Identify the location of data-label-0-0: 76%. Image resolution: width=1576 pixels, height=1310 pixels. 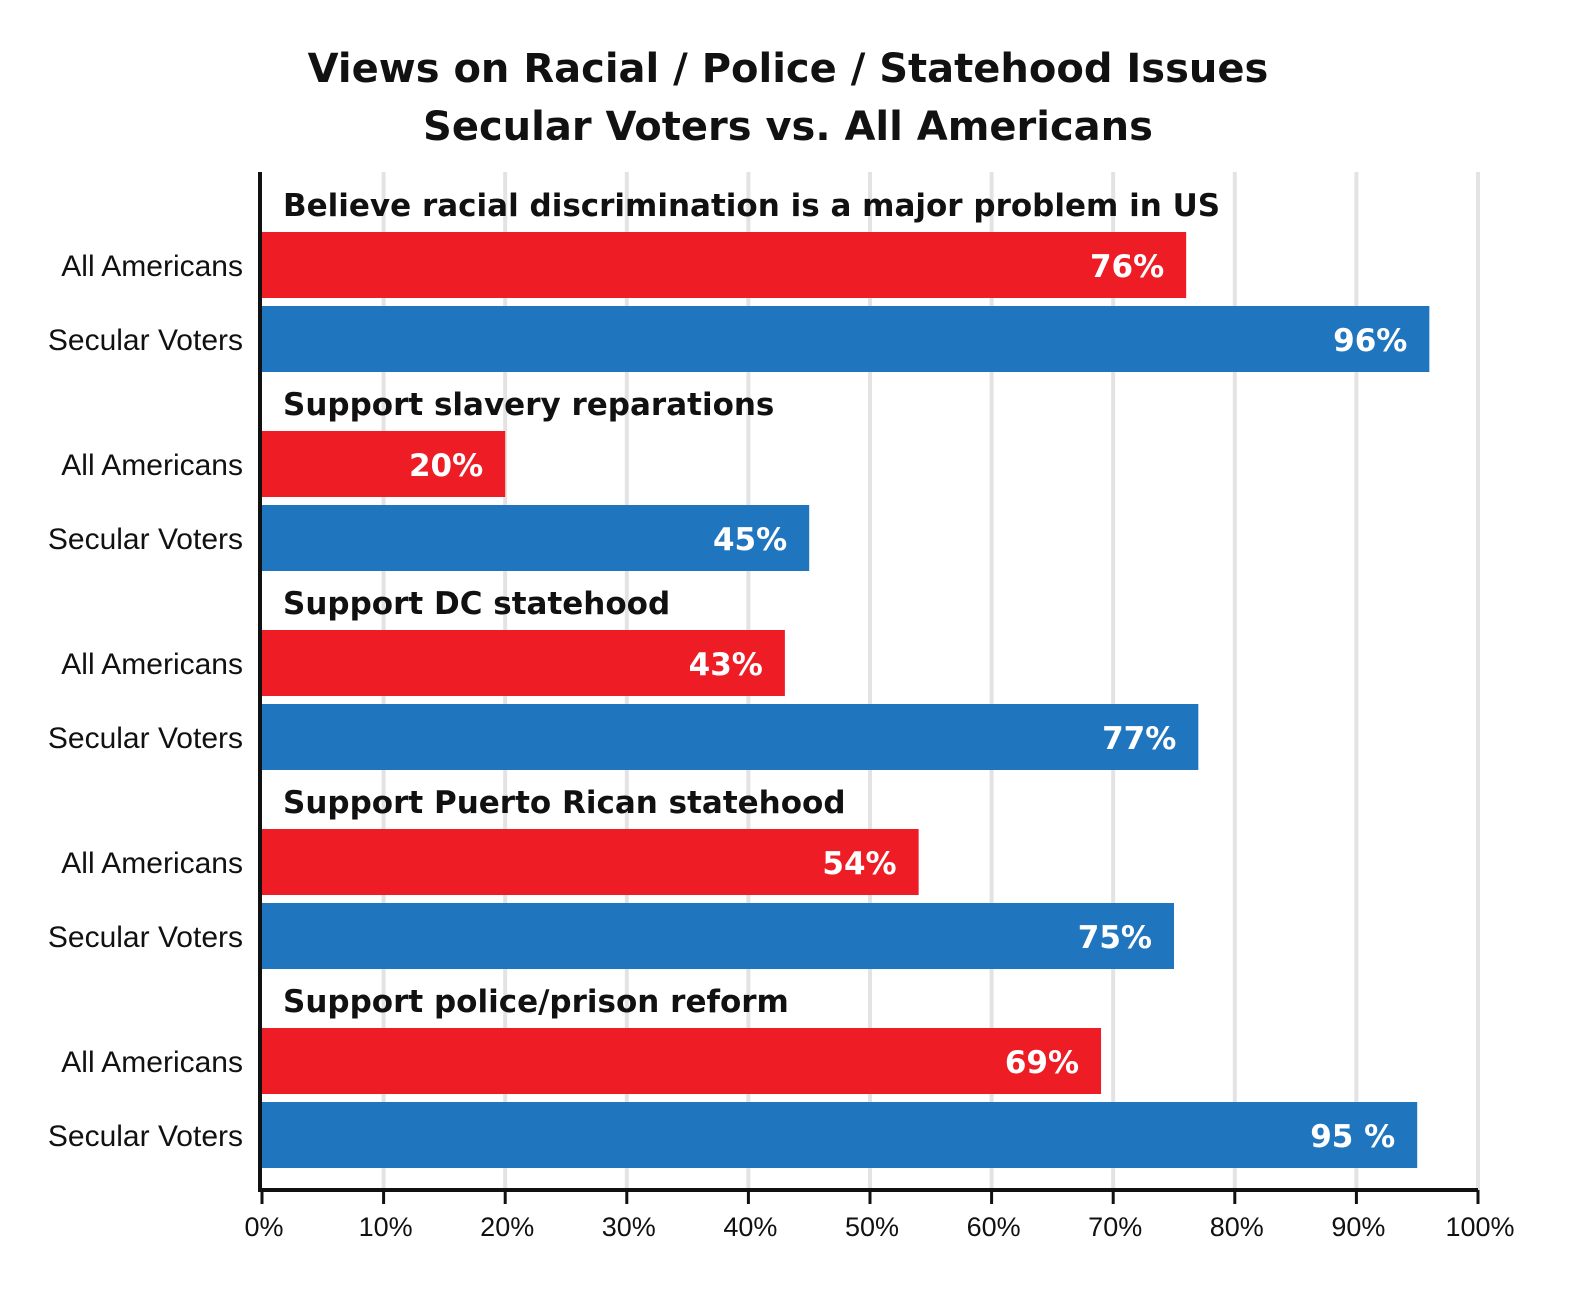
(1127, 267).